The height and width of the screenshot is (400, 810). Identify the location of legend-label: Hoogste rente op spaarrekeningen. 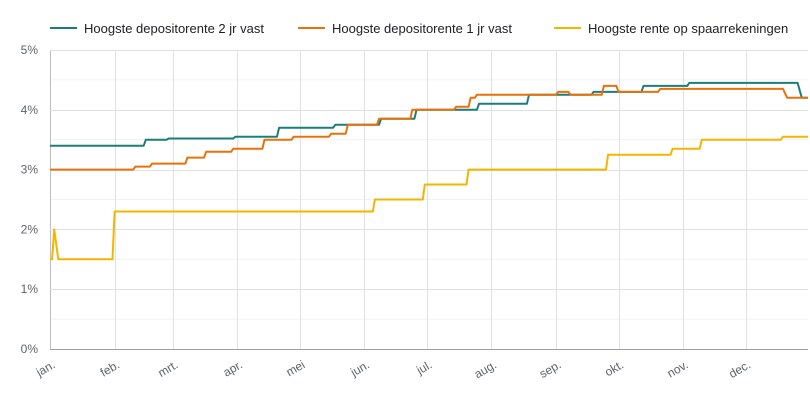
(688, 28).